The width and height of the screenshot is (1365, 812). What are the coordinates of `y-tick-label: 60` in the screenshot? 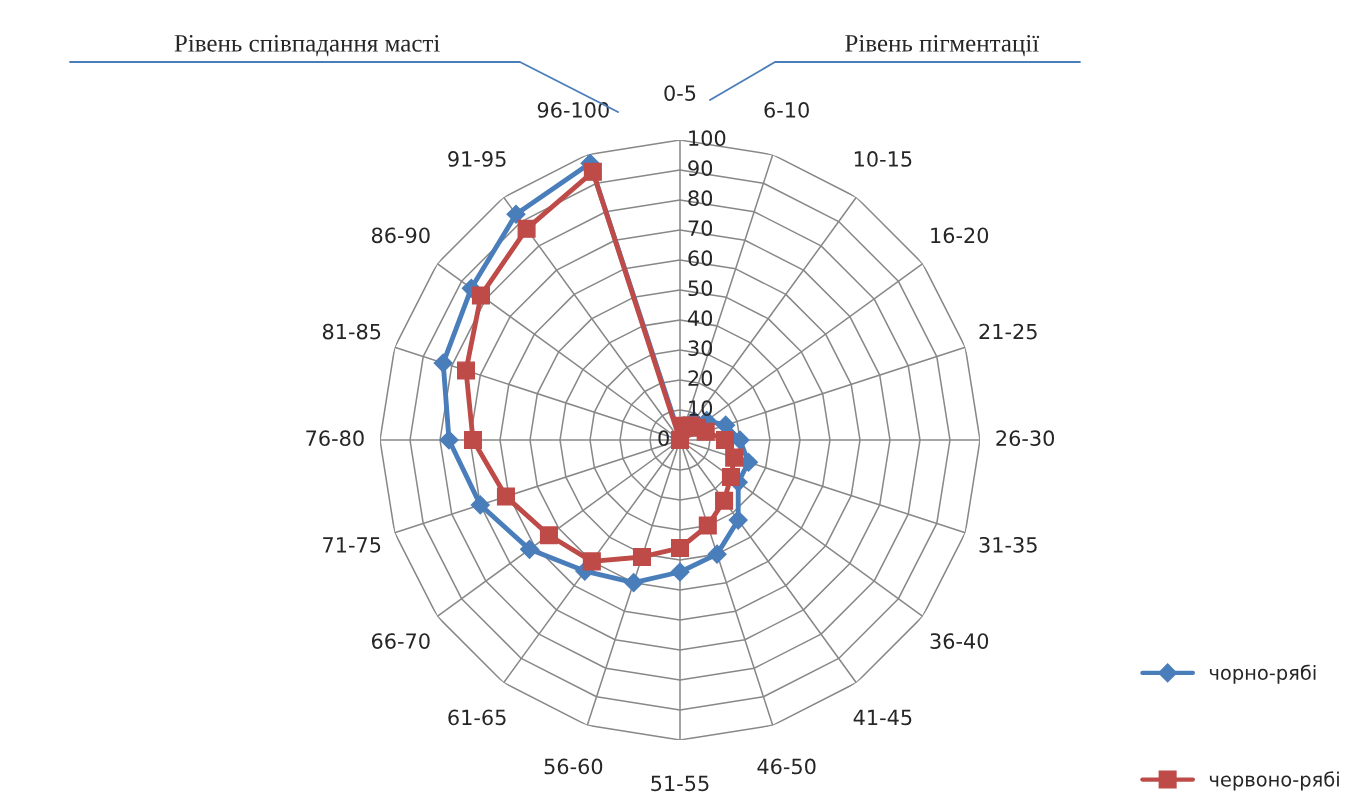 It's located at (700, 258).